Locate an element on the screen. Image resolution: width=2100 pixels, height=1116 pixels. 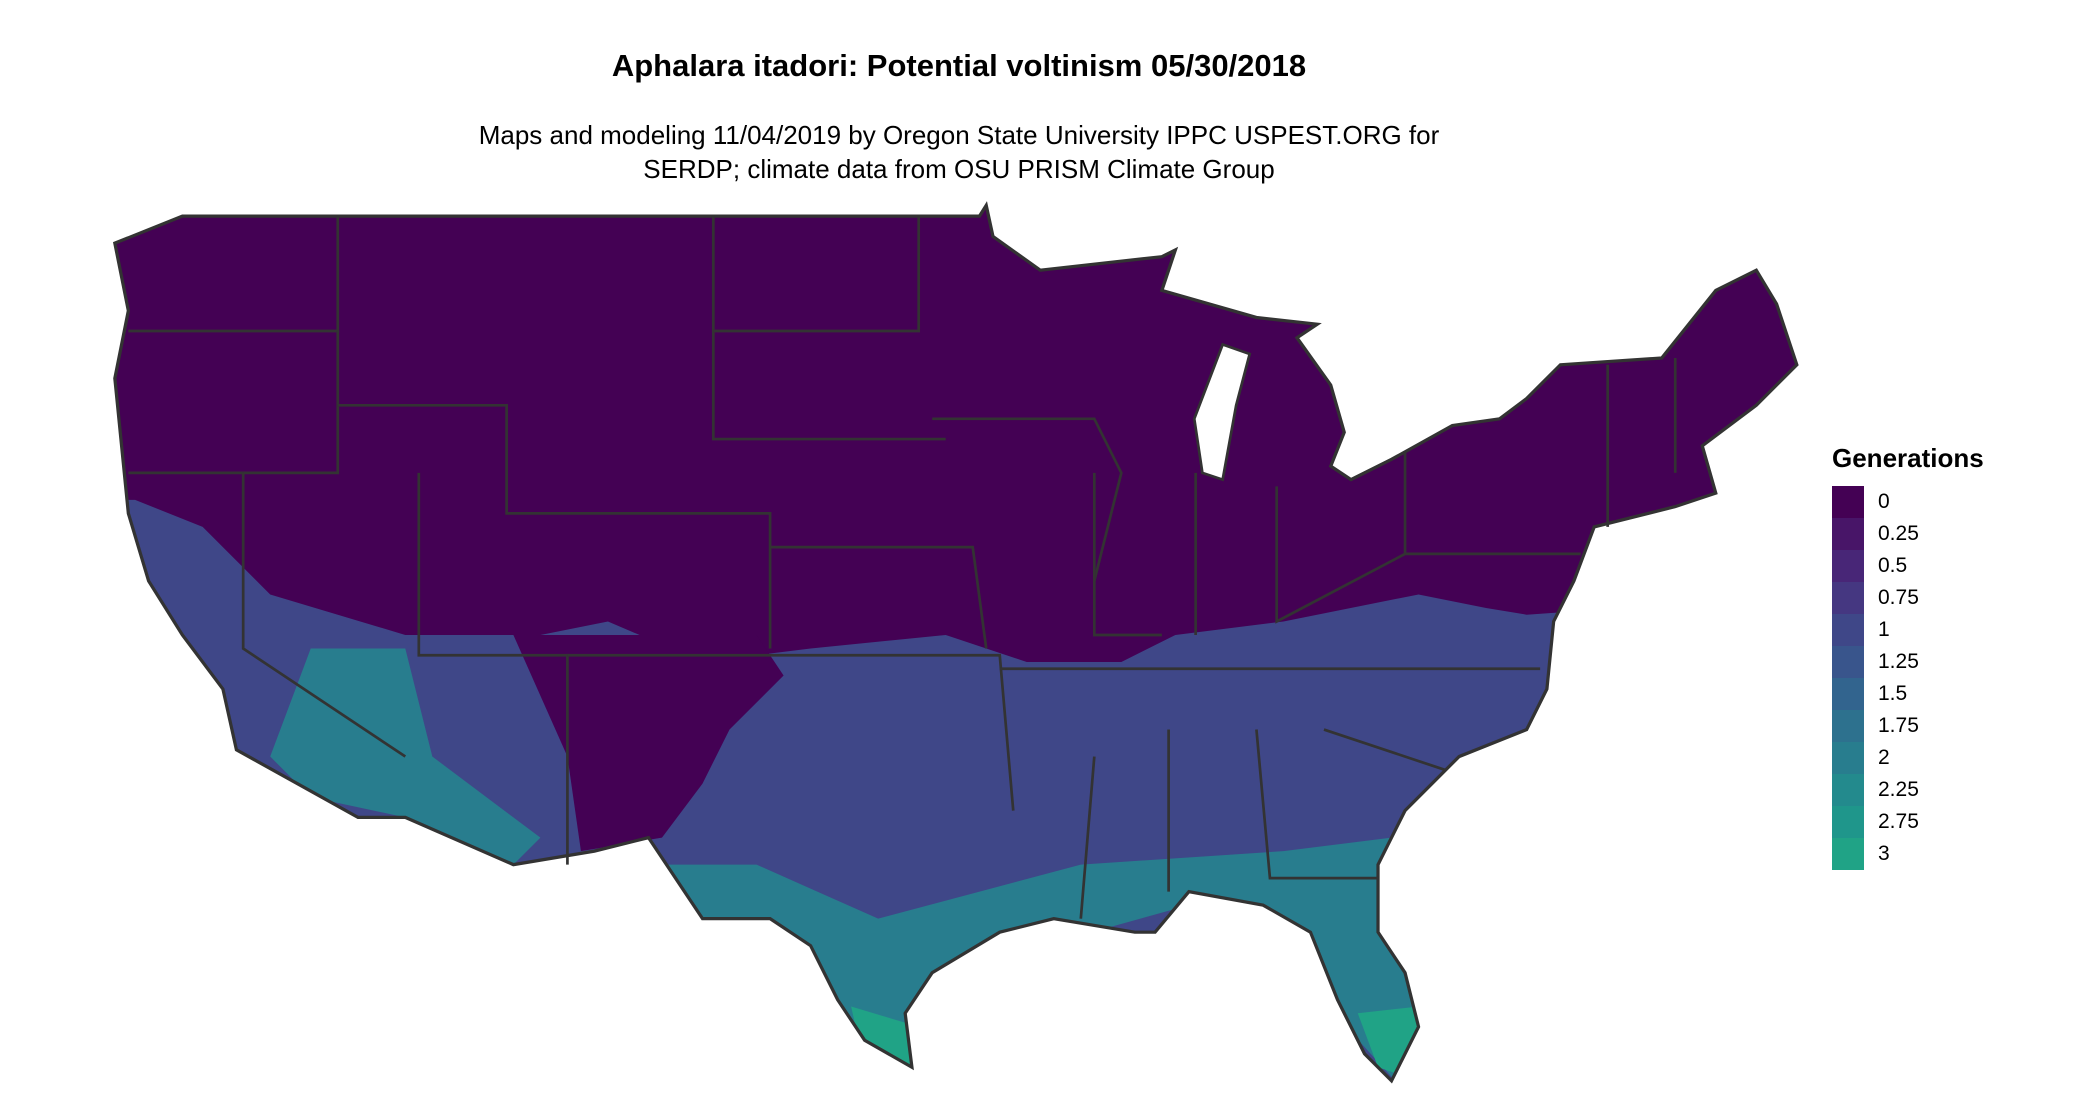
legend-label: 1 is located at coordinates (1884, 629).